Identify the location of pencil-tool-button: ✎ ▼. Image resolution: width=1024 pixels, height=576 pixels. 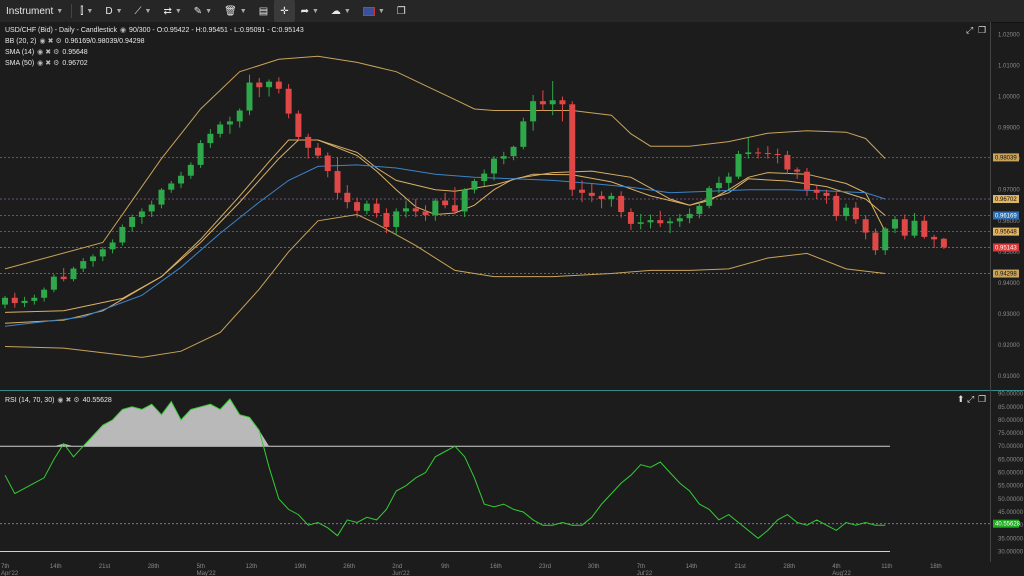
(203, 11).